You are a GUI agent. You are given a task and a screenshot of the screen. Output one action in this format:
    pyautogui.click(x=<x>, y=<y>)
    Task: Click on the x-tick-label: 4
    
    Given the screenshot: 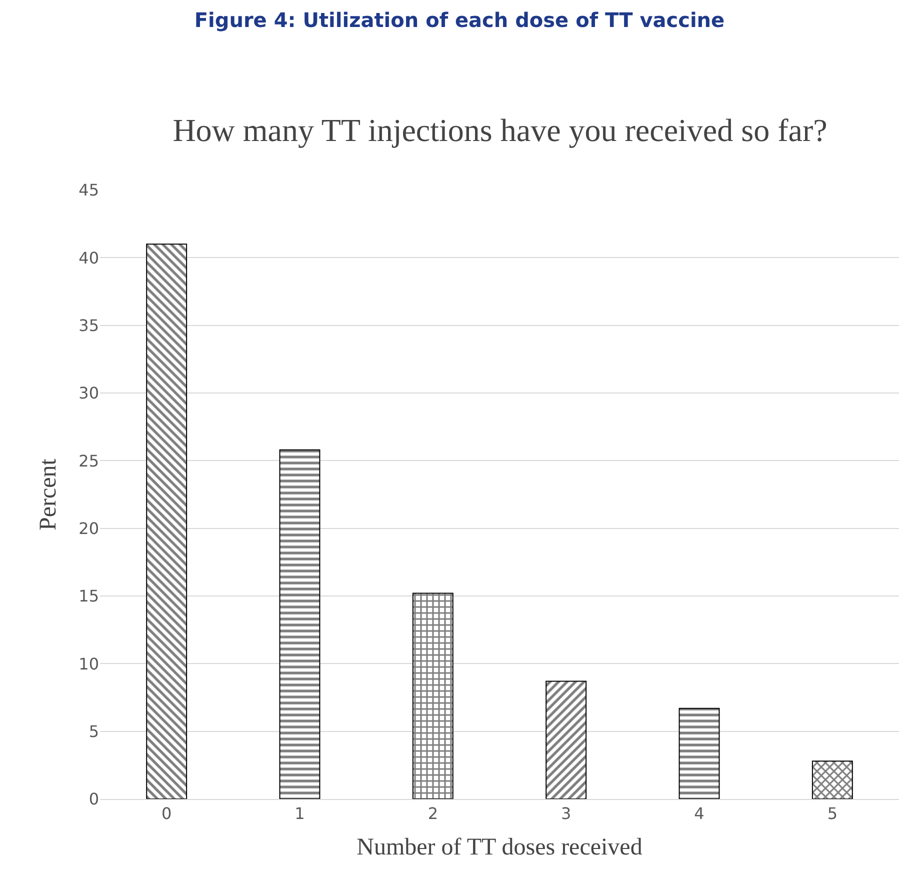 What is the action you would take?
    pyautogui.click(x=699, y=814)
    